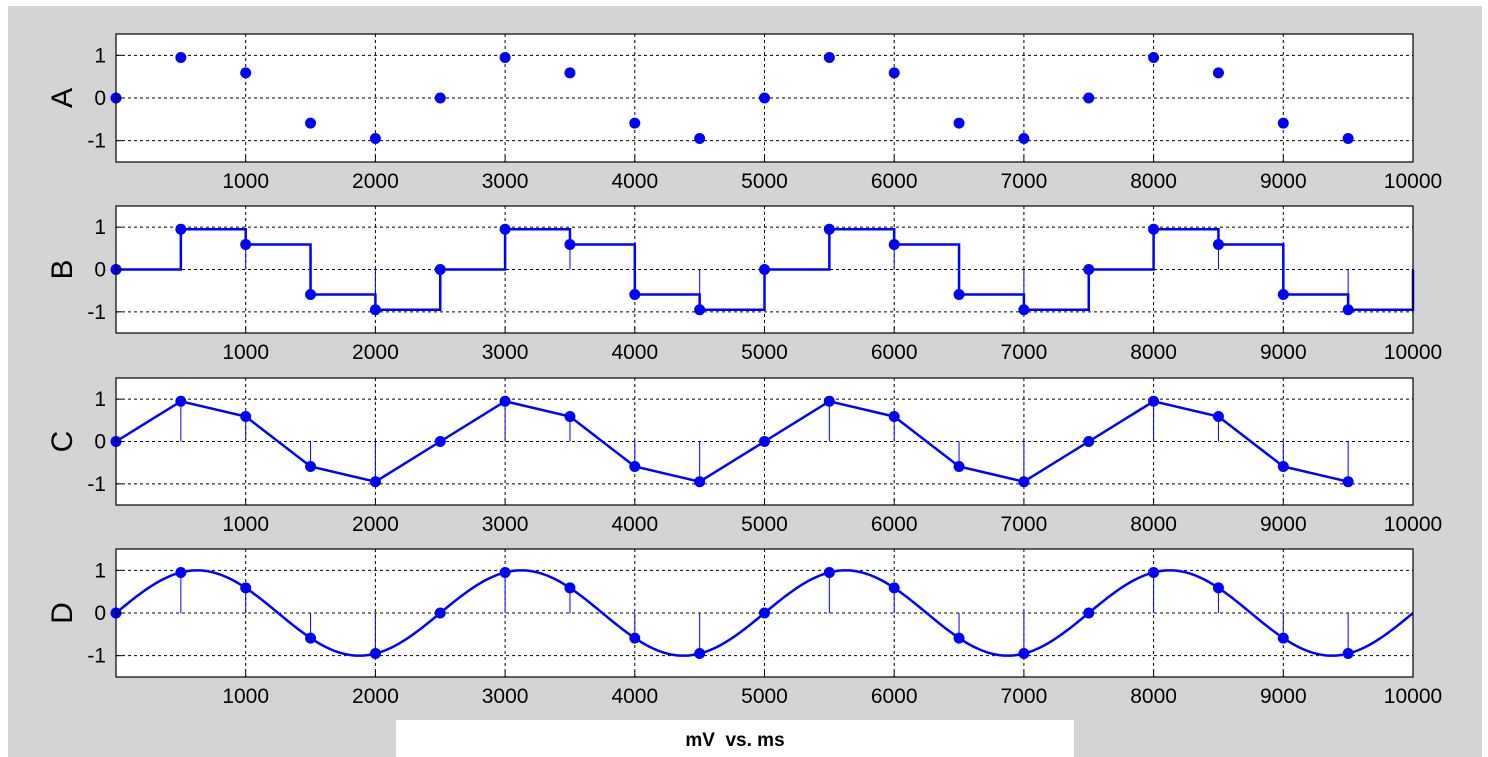  I want to click on y-axis-label-a: A, so click(62, 98).